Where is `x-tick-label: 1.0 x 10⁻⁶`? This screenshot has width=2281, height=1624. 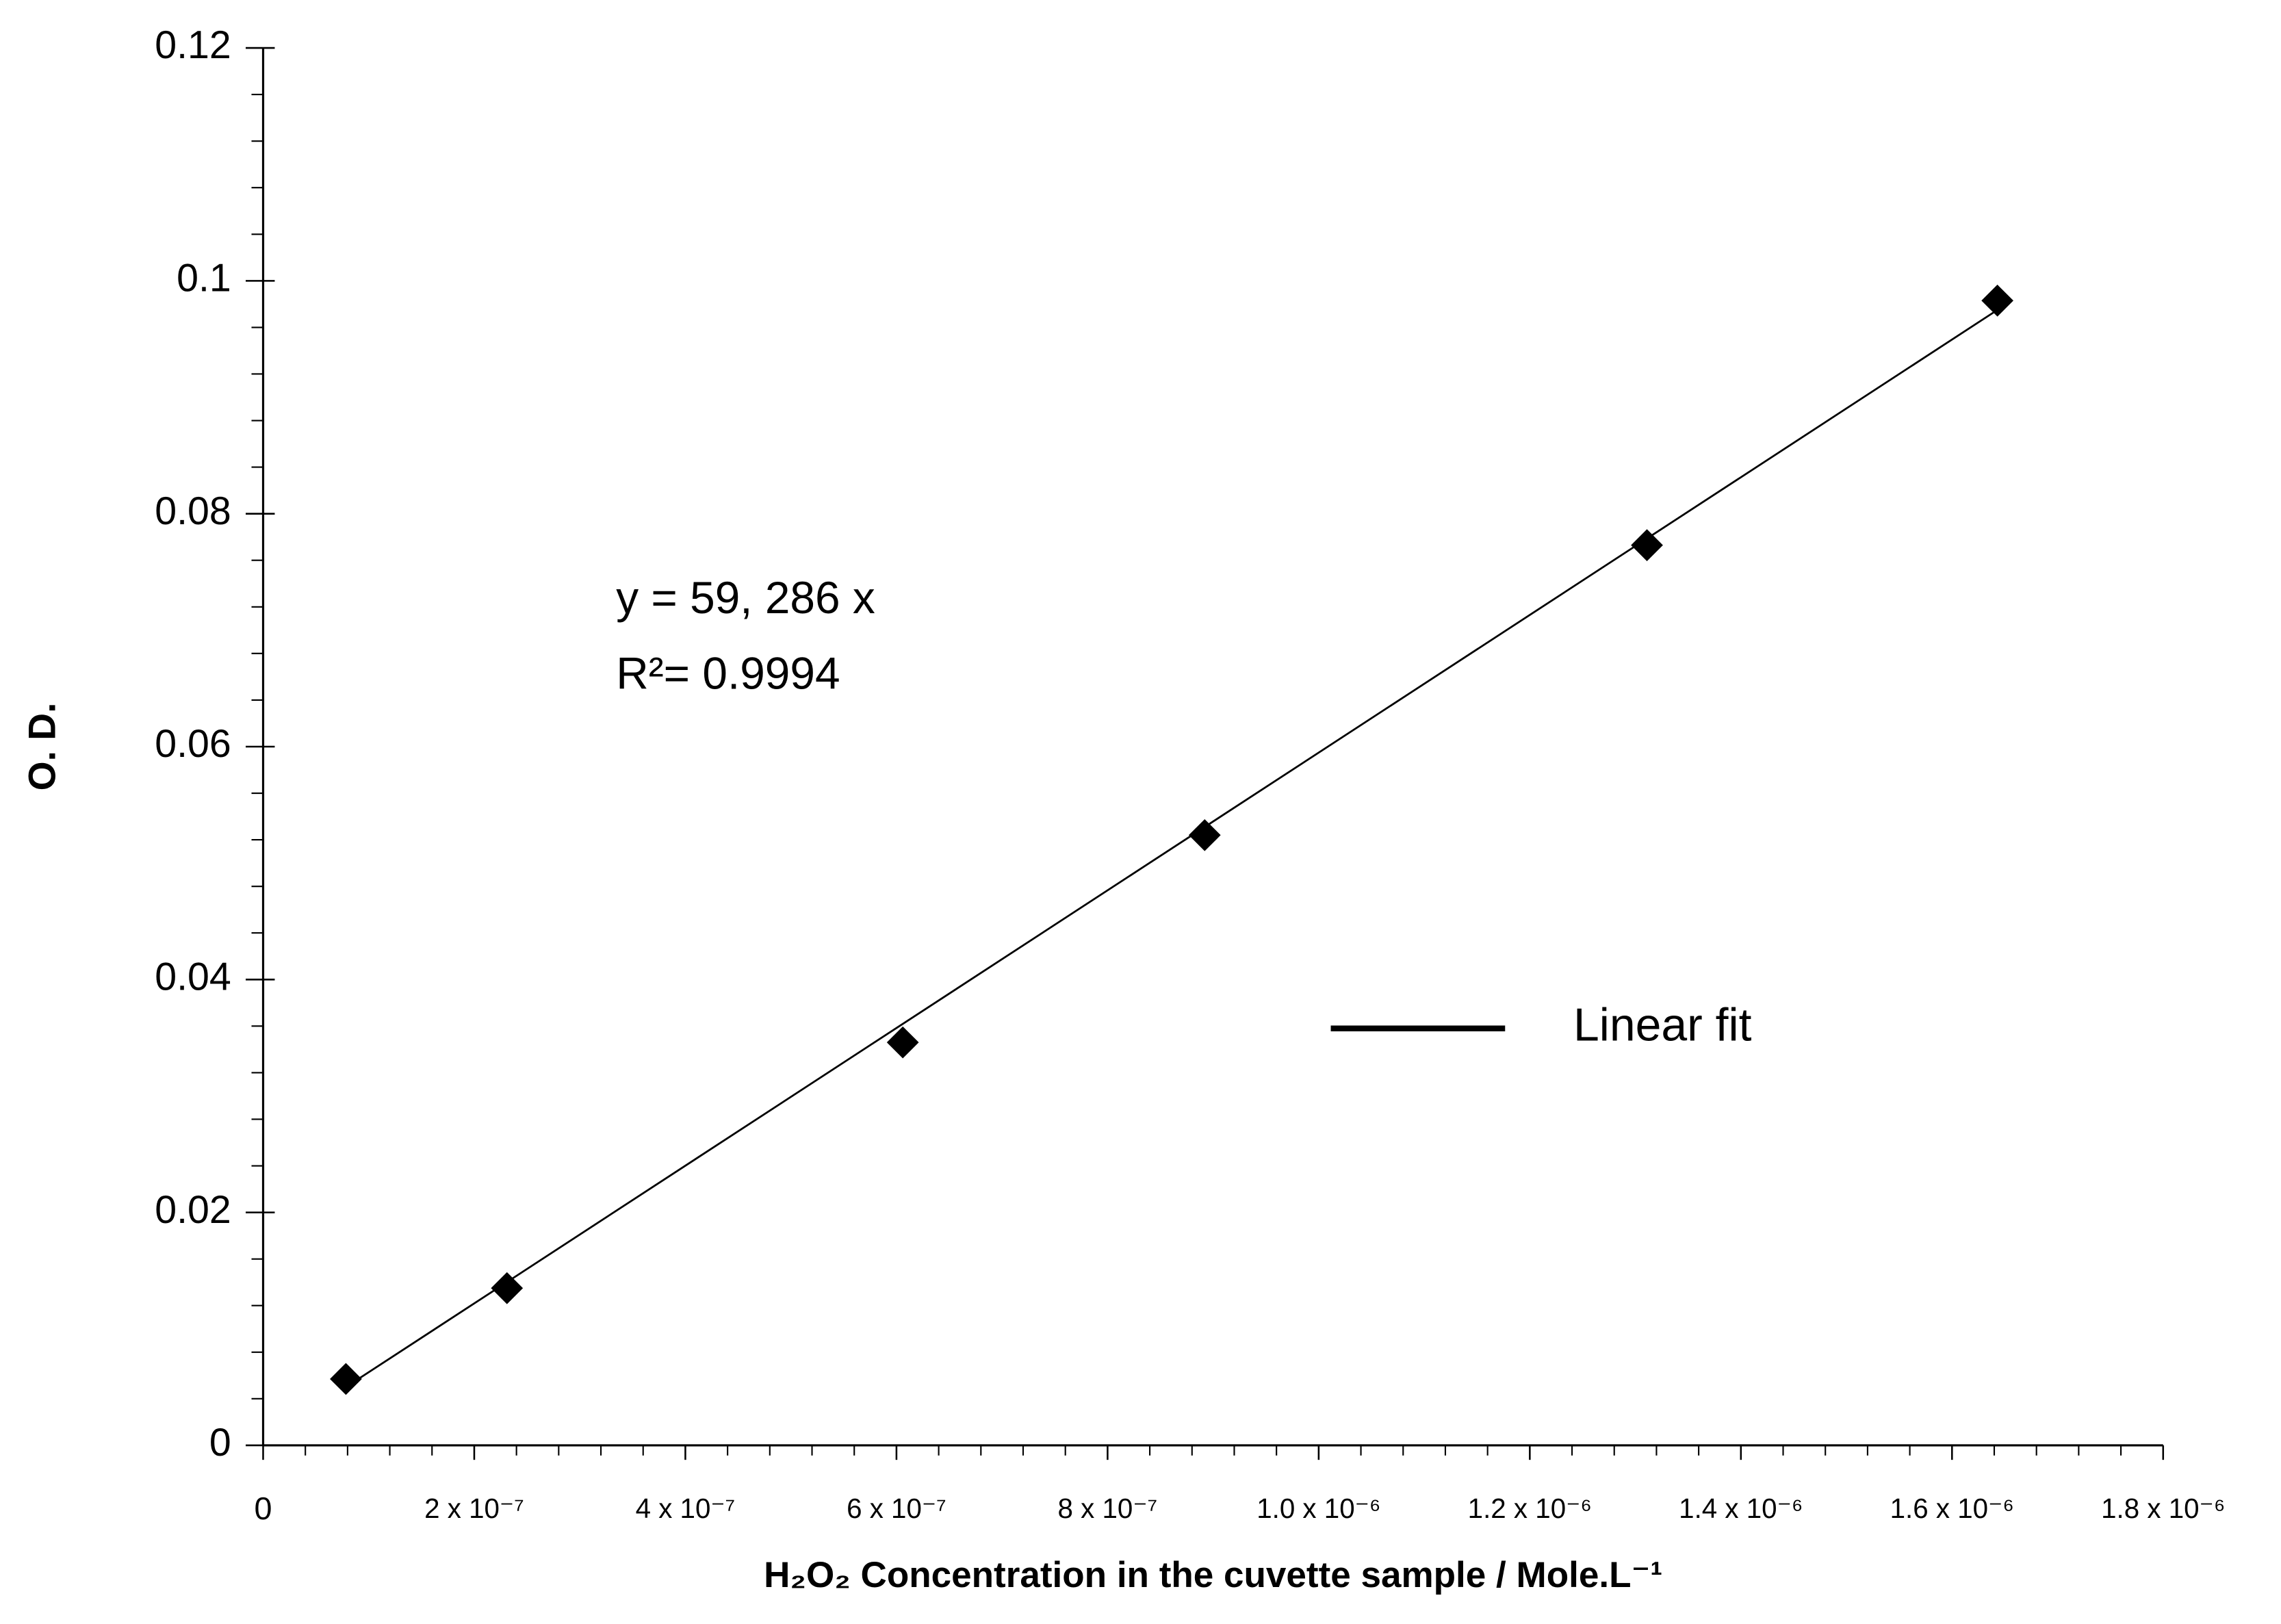 x-tick-label: 1.0 x 10⁻⁶ is located at coordinates (1318, 1508).